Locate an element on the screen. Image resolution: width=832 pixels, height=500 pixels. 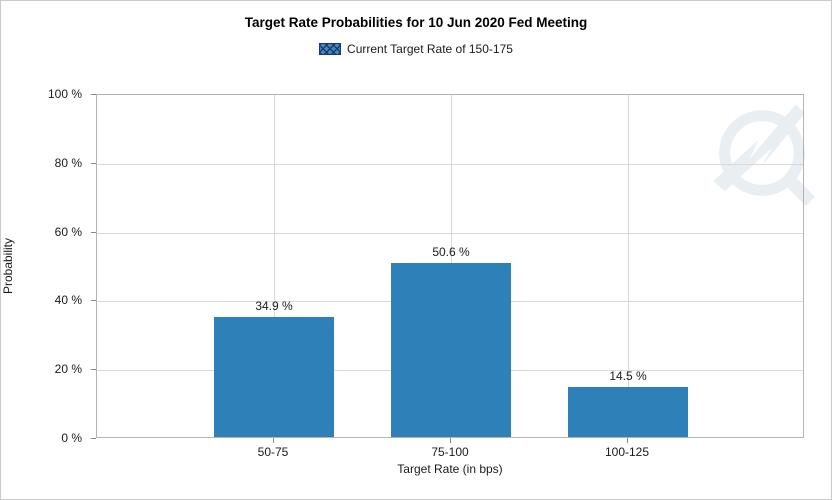
y-tick-label: 0 % is located at coordinates (71, 438).